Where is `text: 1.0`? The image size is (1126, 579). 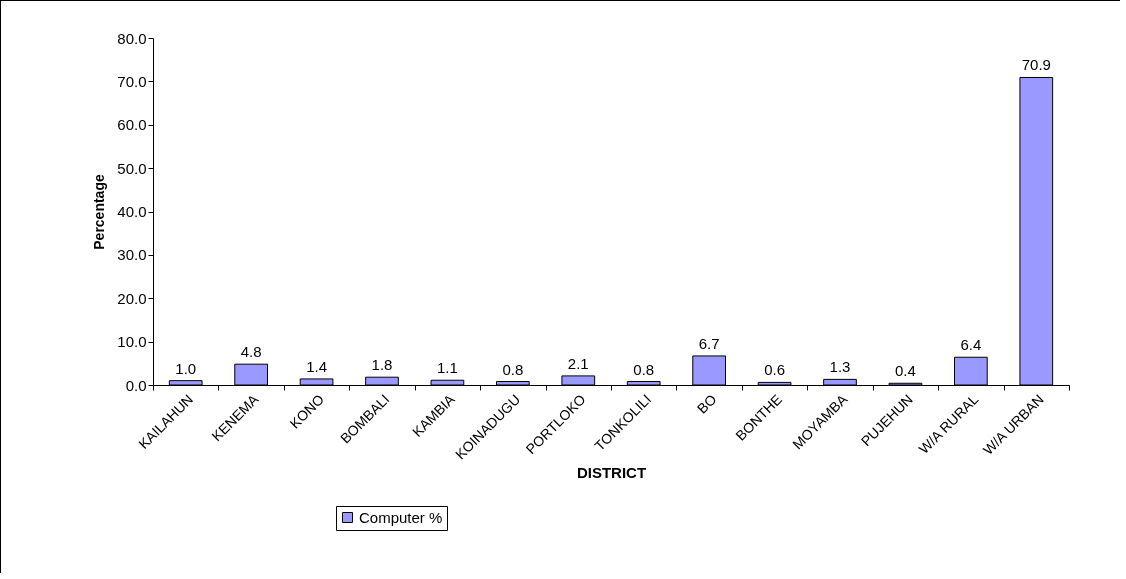 text: 1.0 is located at coordinates (186, 368).